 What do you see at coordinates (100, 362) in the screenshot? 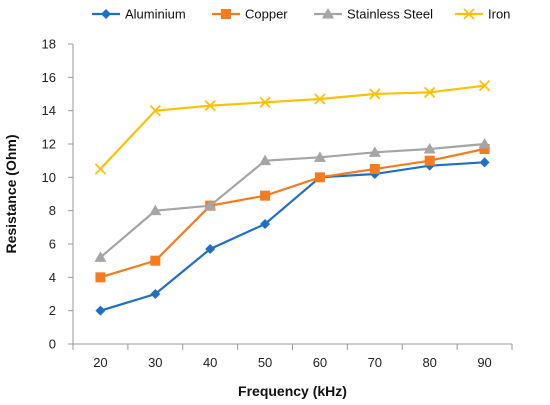
I see `x-tick-label: 20` at bounding box center [100, 362].